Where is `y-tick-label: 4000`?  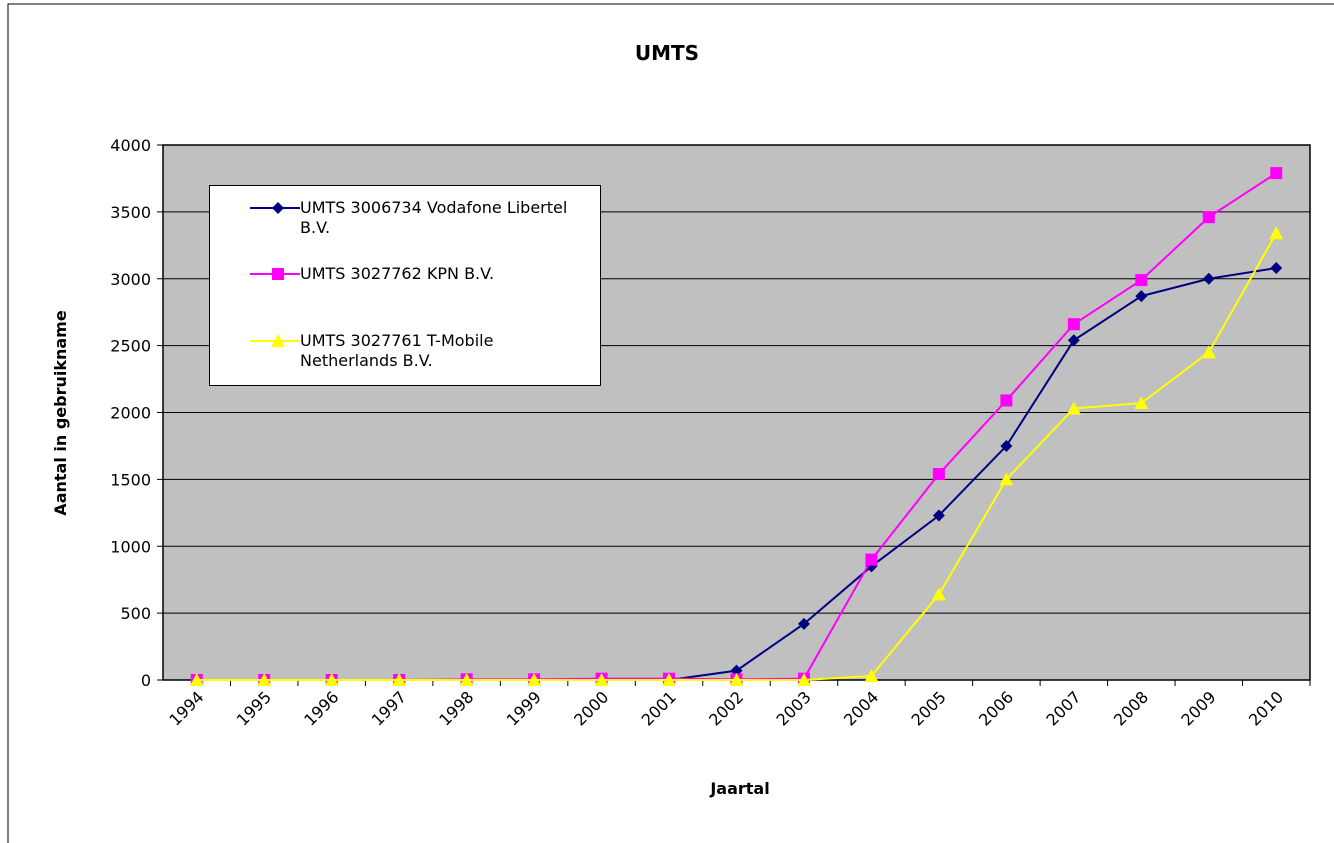 y-tick-label: 4000 is located at coordinates (130, 145).